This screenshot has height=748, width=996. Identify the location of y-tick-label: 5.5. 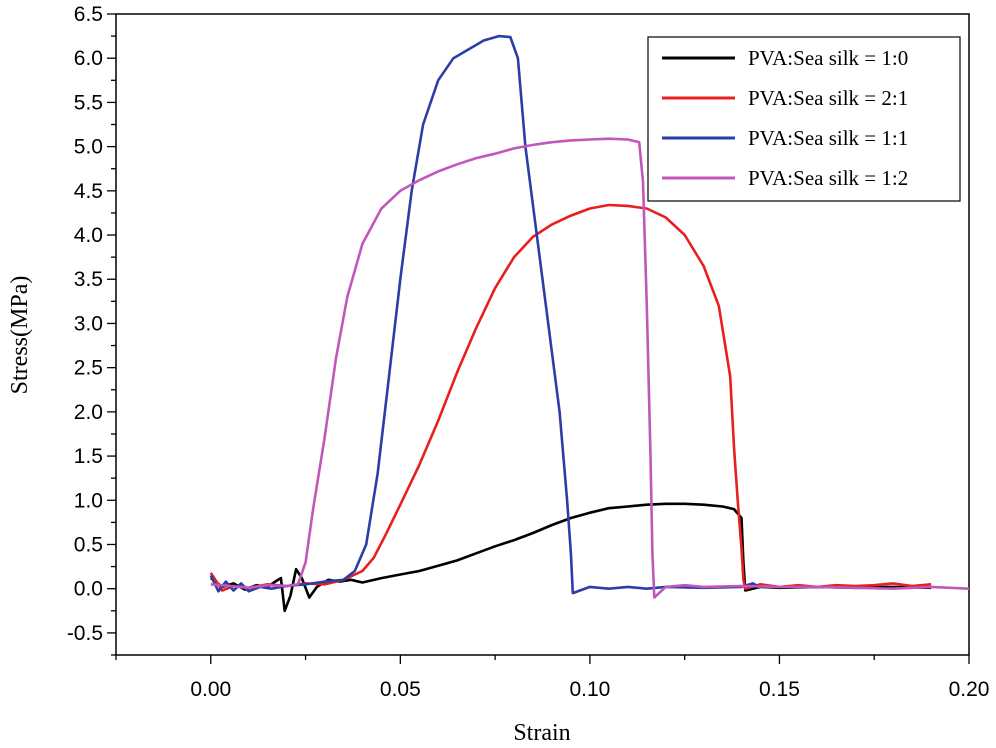
(88, 102).